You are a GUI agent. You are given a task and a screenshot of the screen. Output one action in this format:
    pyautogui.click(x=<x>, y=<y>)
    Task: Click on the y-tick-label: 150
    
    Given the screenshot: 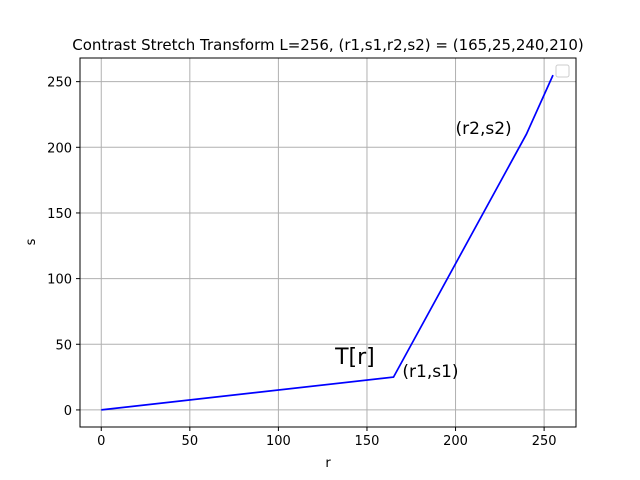 What is the action you would take?
    pyautogui.click(x=59, y=214)
    